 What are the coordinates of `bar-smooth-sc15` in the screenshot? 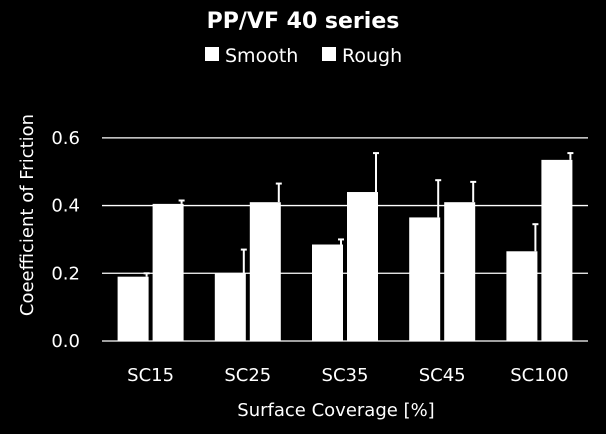 It's located at (133, 308).